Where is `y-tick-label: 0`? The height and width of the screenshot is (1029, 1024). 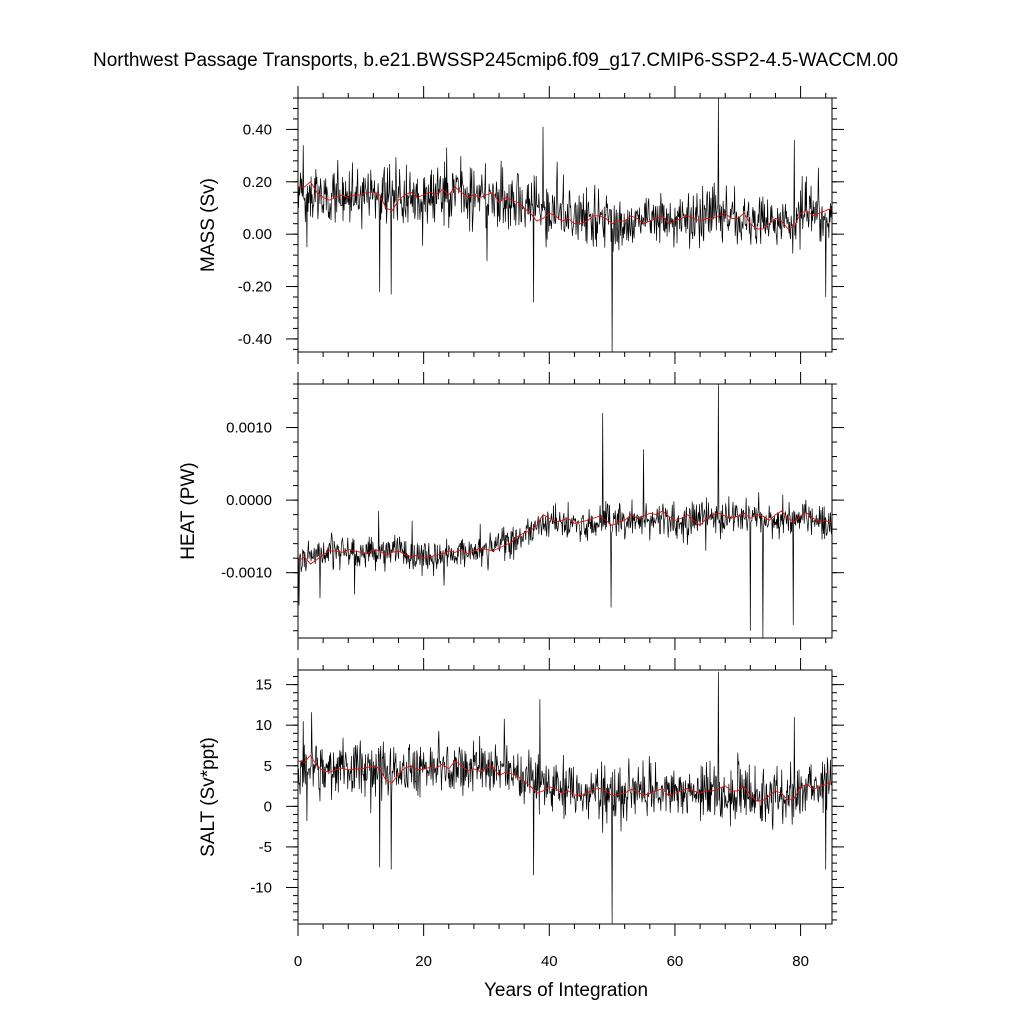 y-tick-label: 0 is located at coordinates (268, 806).